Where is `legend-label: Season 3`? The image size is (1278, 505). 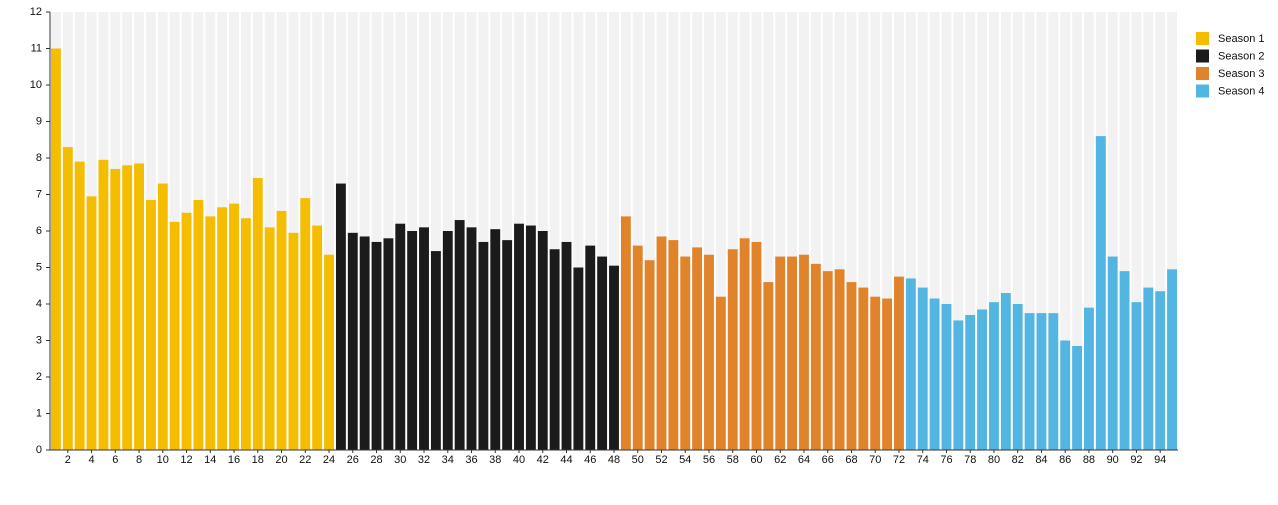
legend-label: Season 3 is located at coordinates (1241, 74).